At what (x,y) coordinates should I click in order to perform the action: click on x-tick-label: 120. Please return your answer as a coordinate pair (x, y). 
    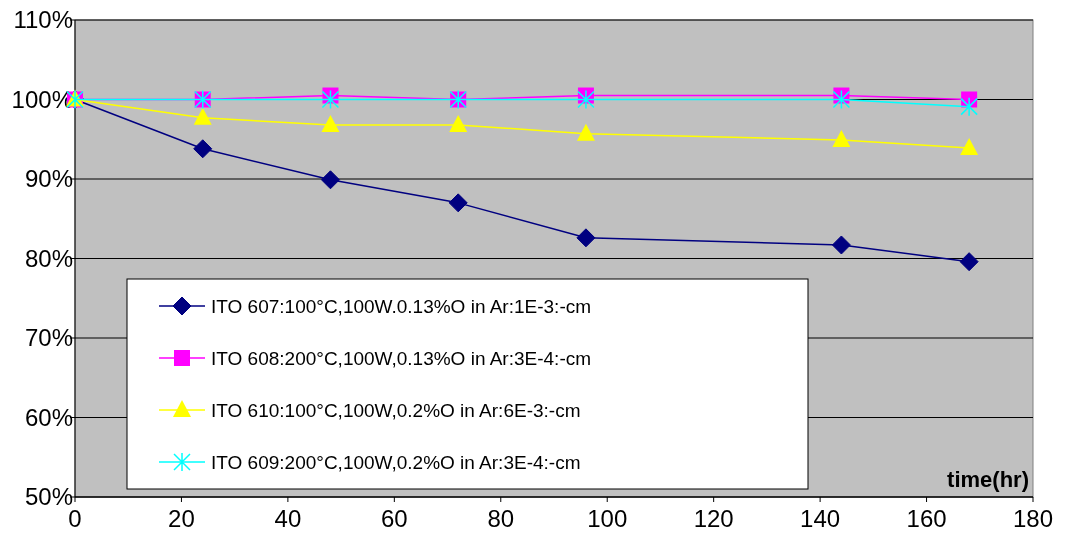
    Looking at the image, I should click on (713, 518).